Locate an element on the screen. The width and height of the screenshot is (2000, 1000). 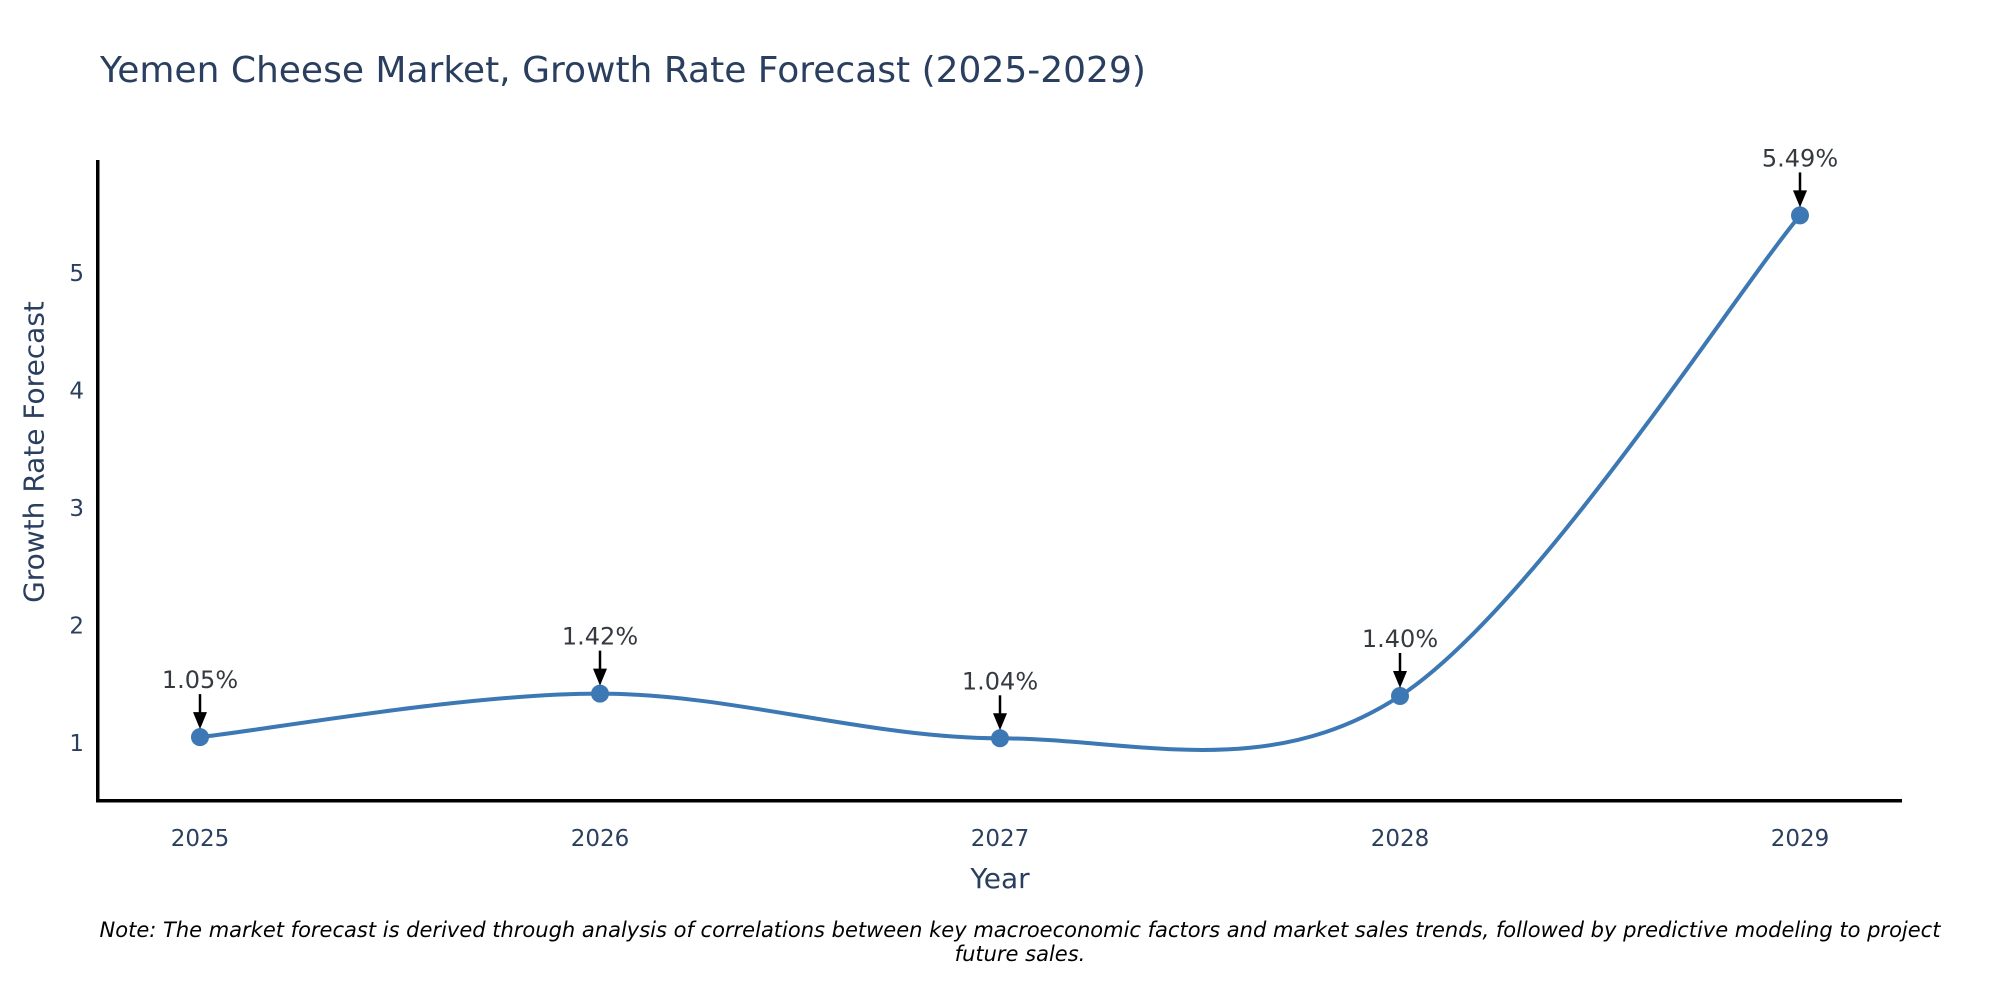
x-tick-label: 2026 is located at coordinates (600, 839).